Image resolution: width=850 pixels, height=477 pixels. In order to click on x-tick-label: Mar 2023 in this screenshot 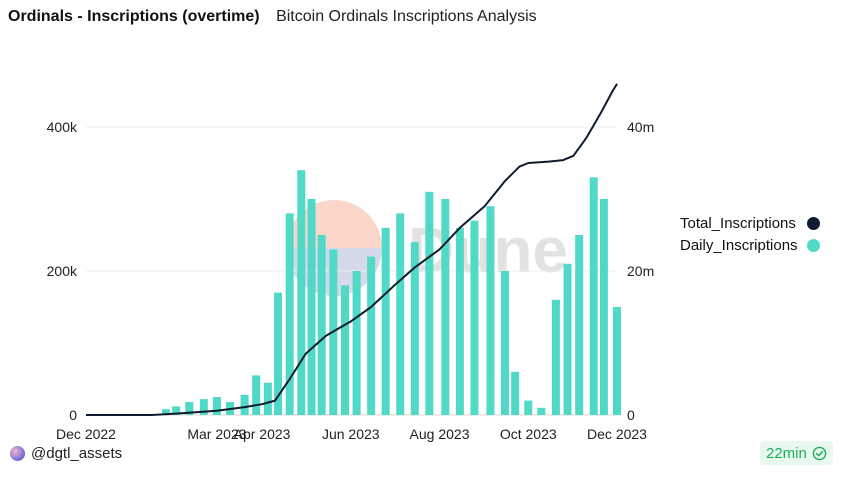, I will do `click(216, 434)`.